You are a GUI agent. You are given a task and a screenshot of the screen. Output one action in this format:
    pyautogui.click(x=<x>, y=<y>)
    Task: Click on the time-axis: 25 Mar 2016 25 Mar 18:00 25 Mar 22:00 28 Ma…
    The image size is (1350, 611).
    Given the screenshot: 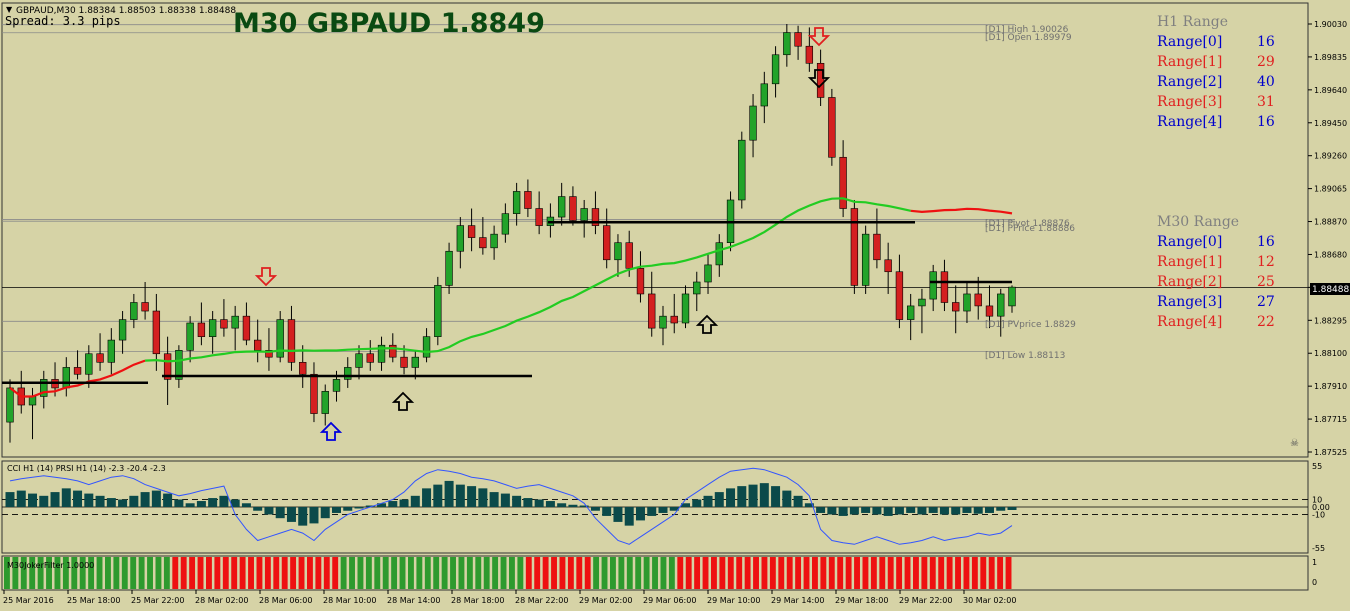 What is the action you would take?
    pyautogui.click(x=509, y=597)
    